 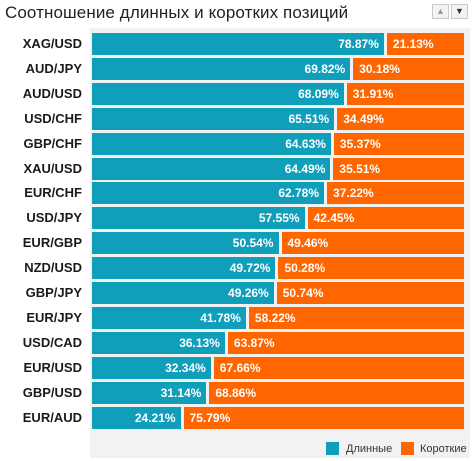 I want to click on value-label-short: 35.51%, so click(x=360, y=168).